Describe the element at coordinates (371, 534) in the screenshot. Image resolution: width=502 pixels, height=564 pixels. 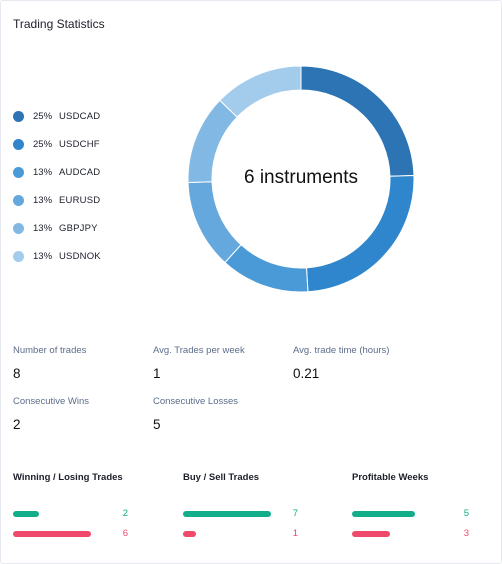
I see `unprofitable-weeks-bar` at that location.